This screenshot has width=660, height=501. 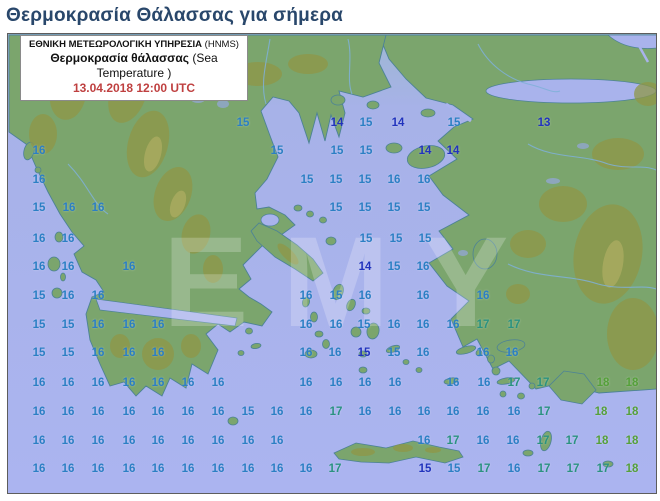 What do you see at coordinates (166, 312) in the screenshot?
I see `gulf-of-corinth` at bounding box center [166, 312].